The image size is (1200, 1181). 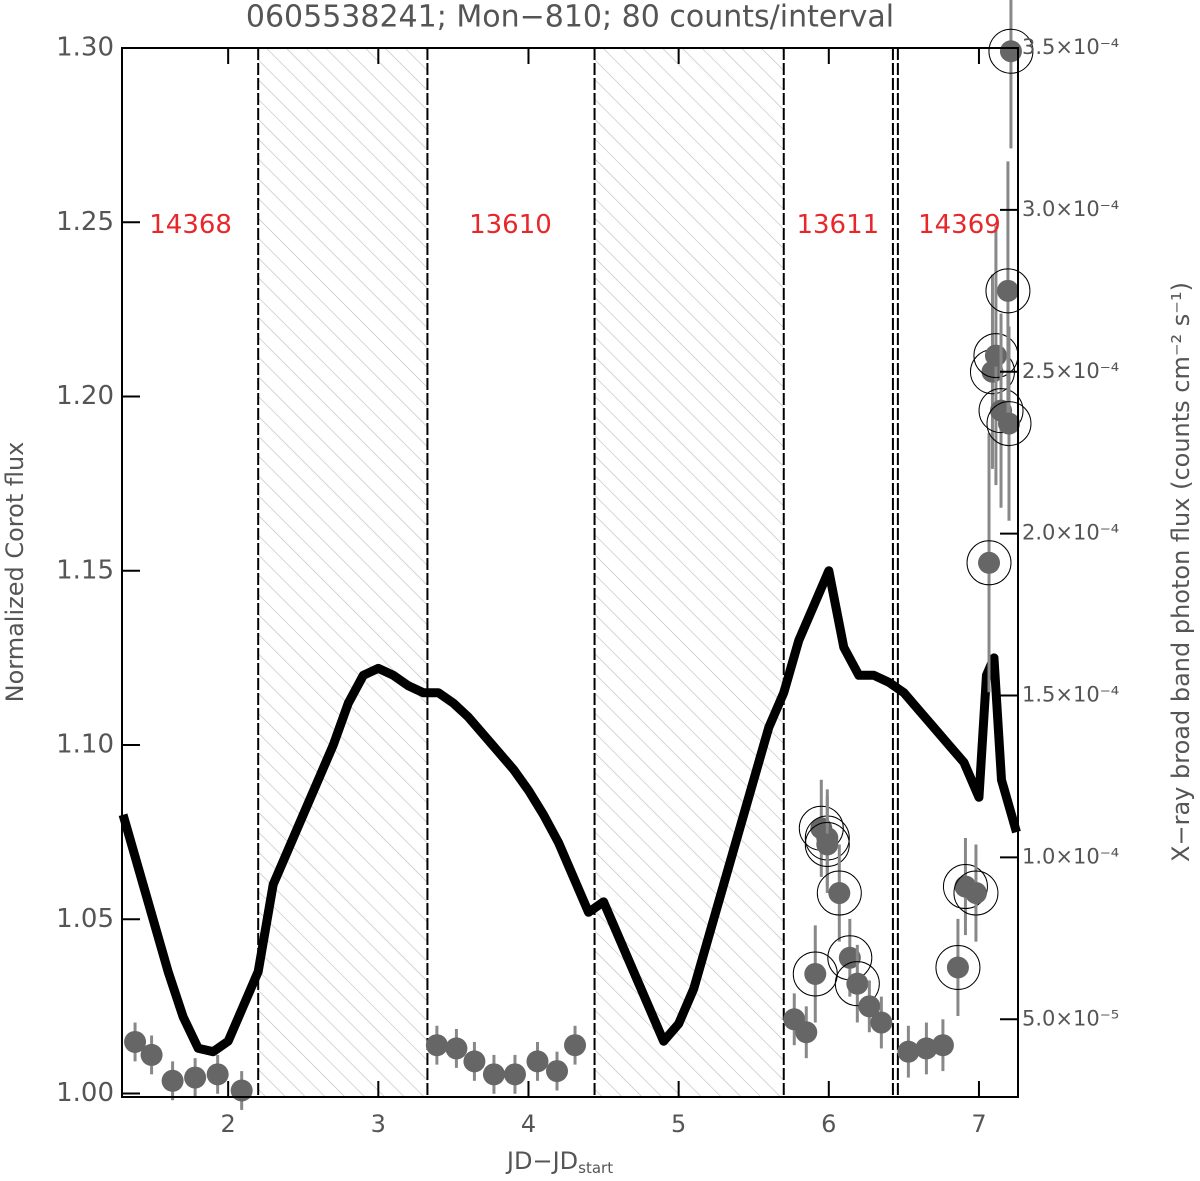 I want to click on region-label: 13611, so click(x=837, y=225).